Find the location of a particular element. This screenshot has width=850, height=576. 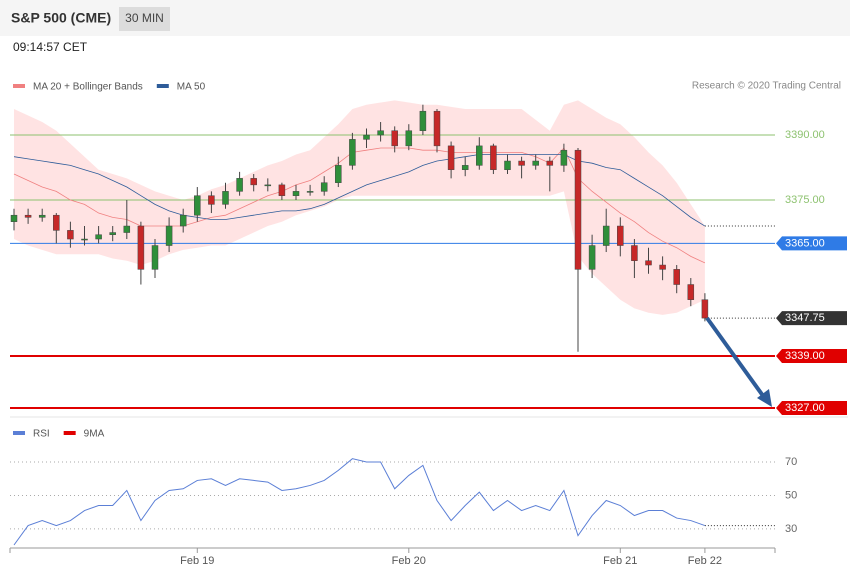

timeframe: 30 MIN is located at coordinates (144, 18).